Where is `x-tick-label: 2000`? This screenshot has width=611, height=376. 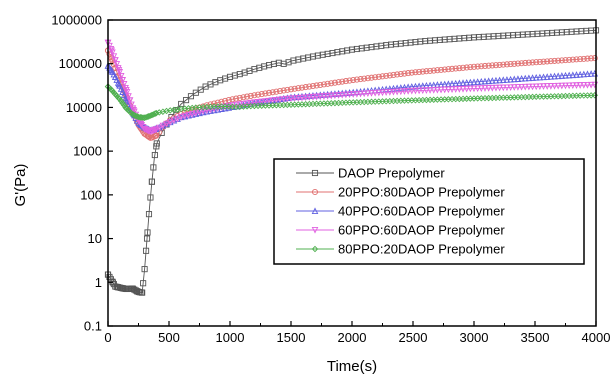
x-tick-label: 2000 is located at coordinates (352, 337).